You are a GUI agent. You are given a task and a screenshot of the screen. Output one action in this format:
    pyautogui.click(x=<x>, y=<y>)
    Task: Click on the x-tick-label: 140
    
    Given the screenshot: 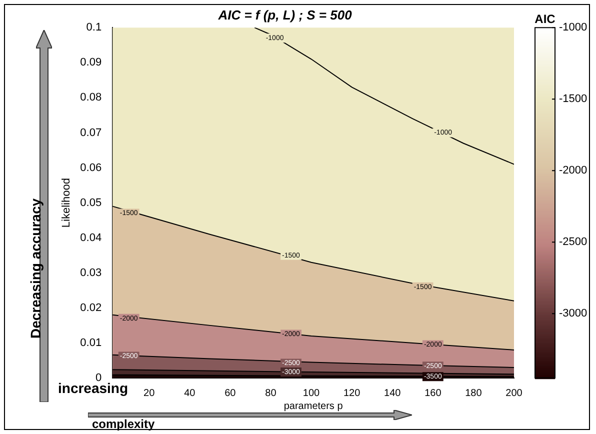 What is the action you would take?
    pyautogui.click(x=393, y=393)
    